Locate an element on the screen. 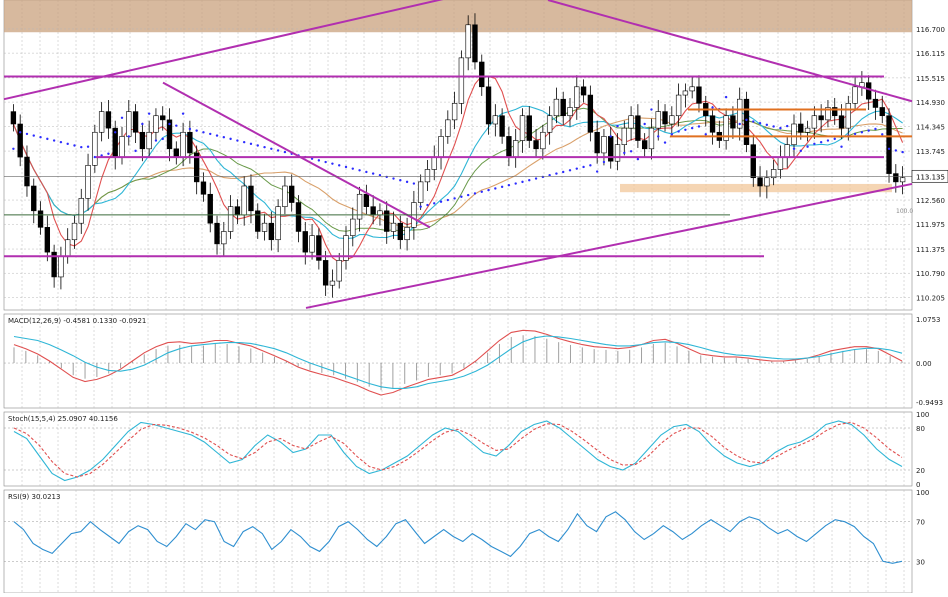 The image size is (948, 597). price-tick-label: 116.700 is located at coordinates (930, 30).